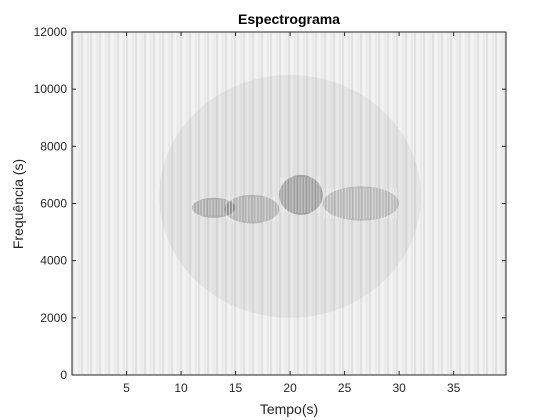  What do you see at coordinates (399, 388) in the screenshot?
I see `x-tick-label: 30` at bounding box center [399, 388].